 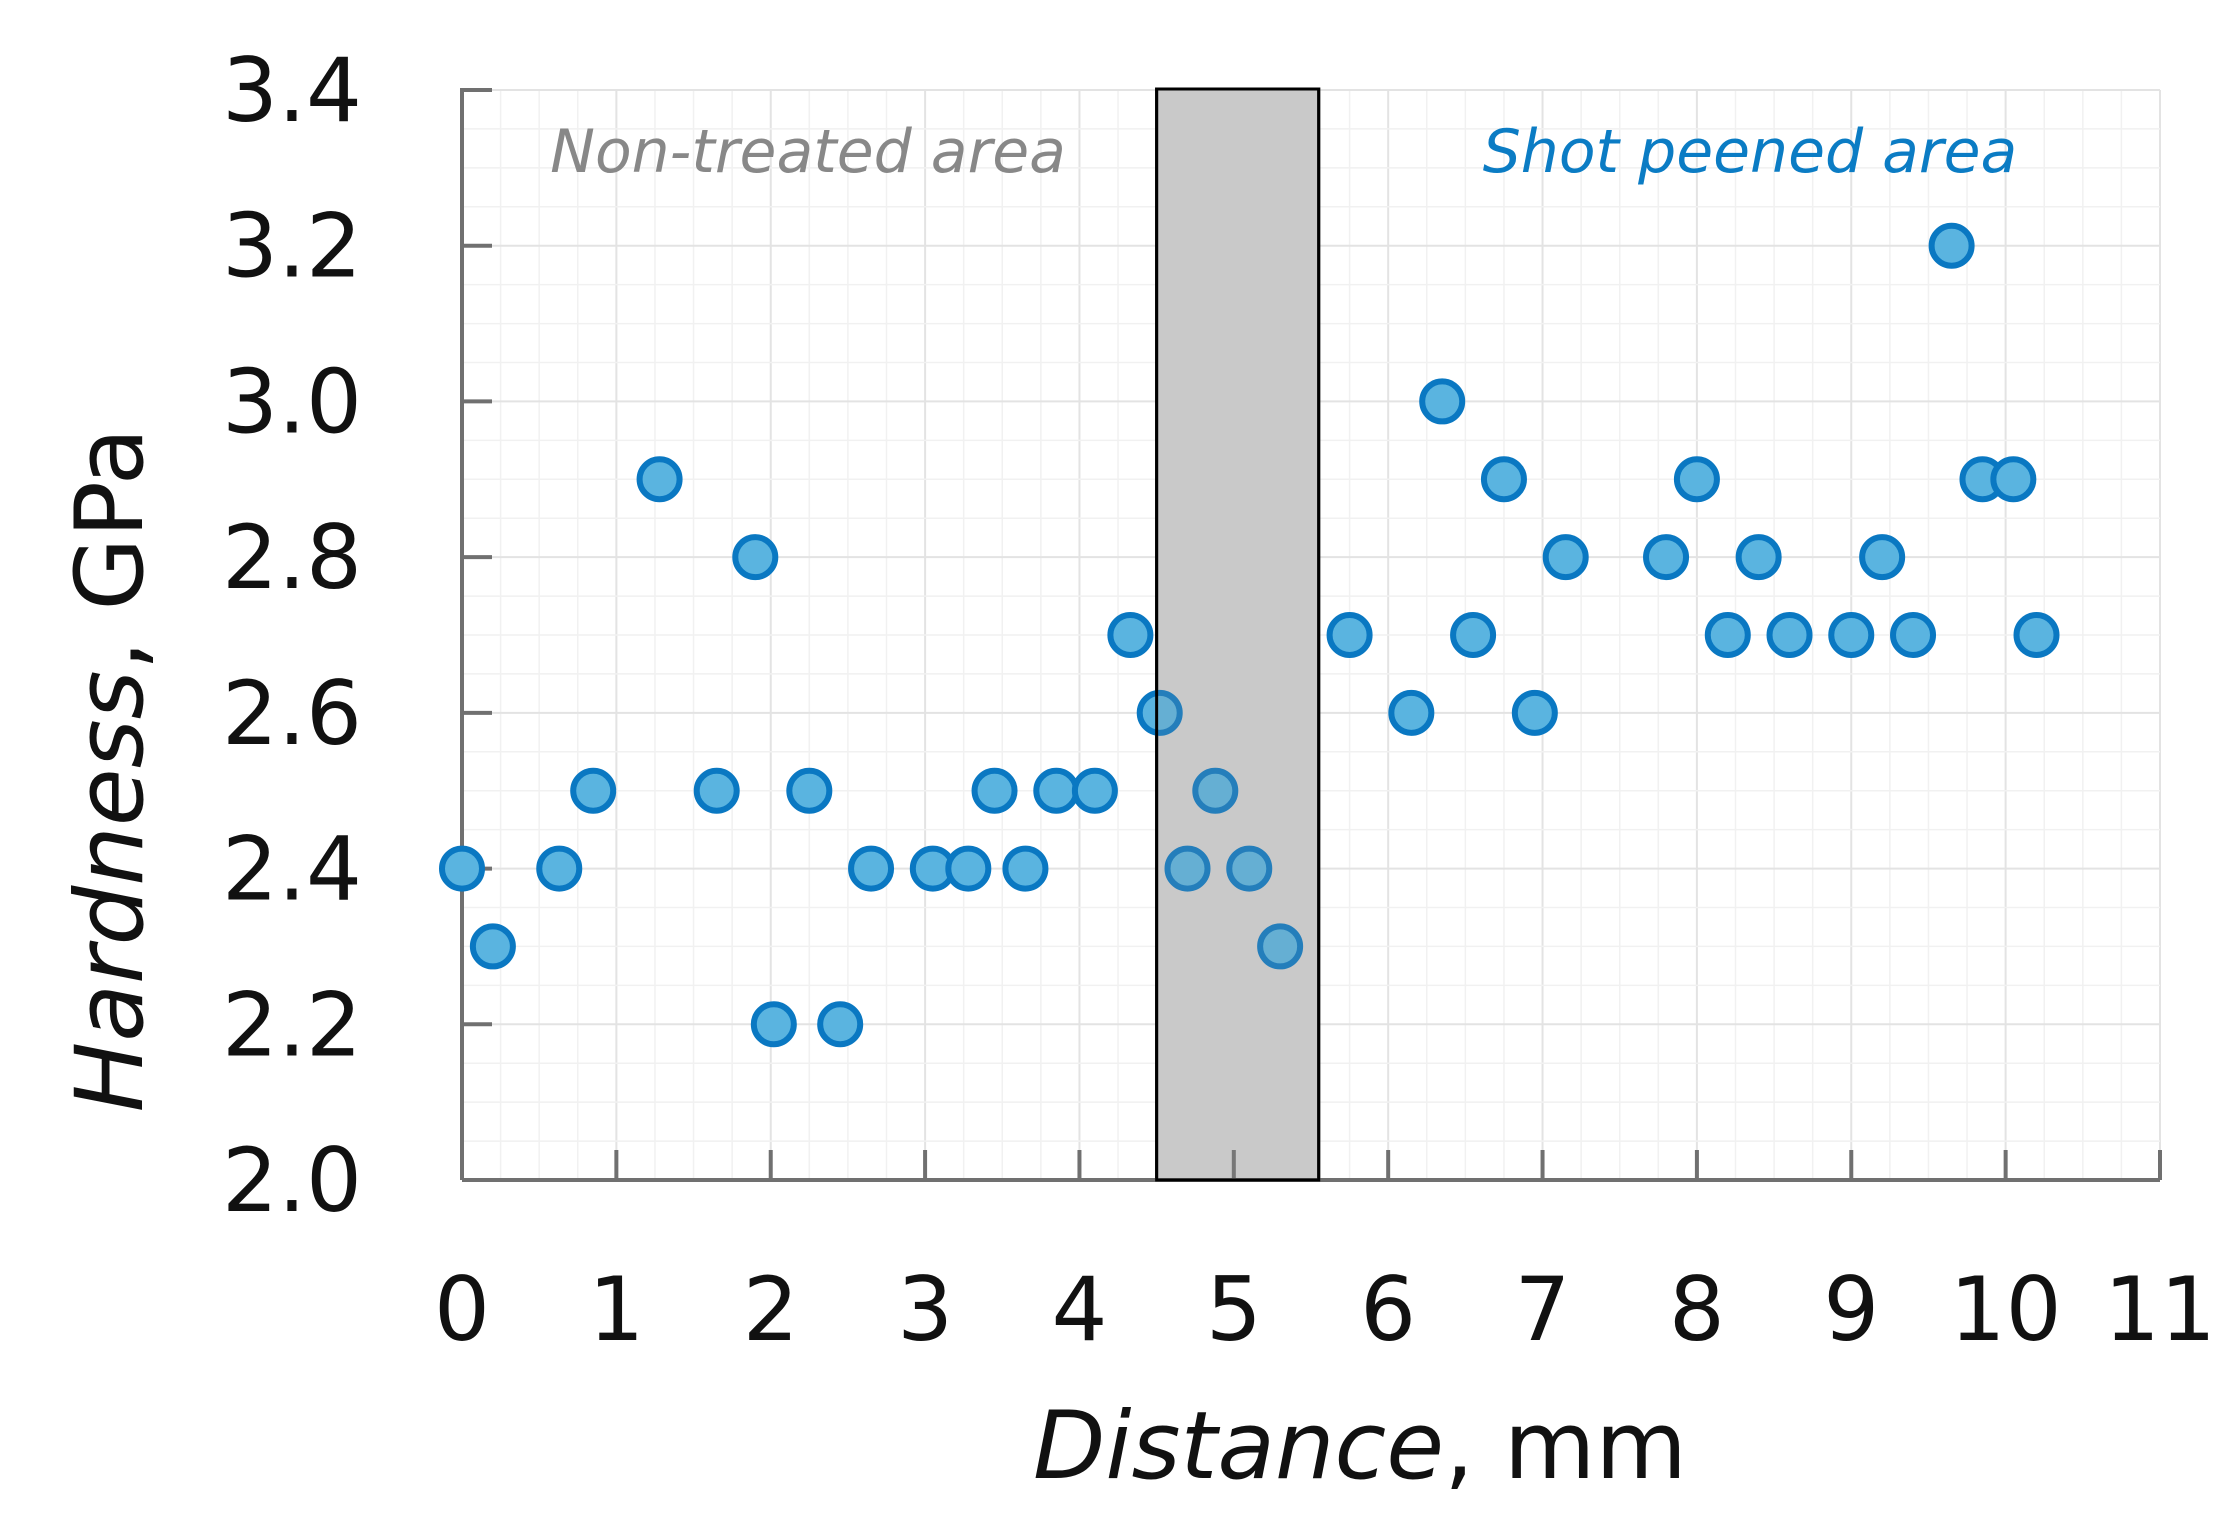 I want to click on transition-zone-layer, so click(x=1238, y=634).